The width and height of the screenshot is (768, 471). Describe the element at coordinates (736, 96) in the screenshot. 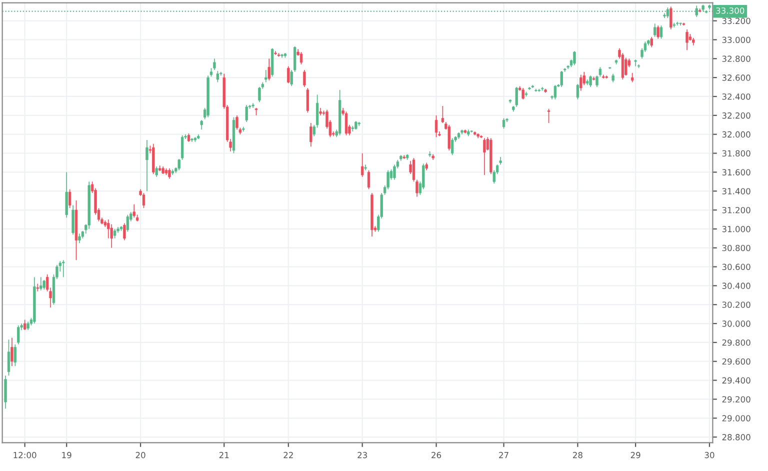

I see `y-tick-label: 32.400` at that location.